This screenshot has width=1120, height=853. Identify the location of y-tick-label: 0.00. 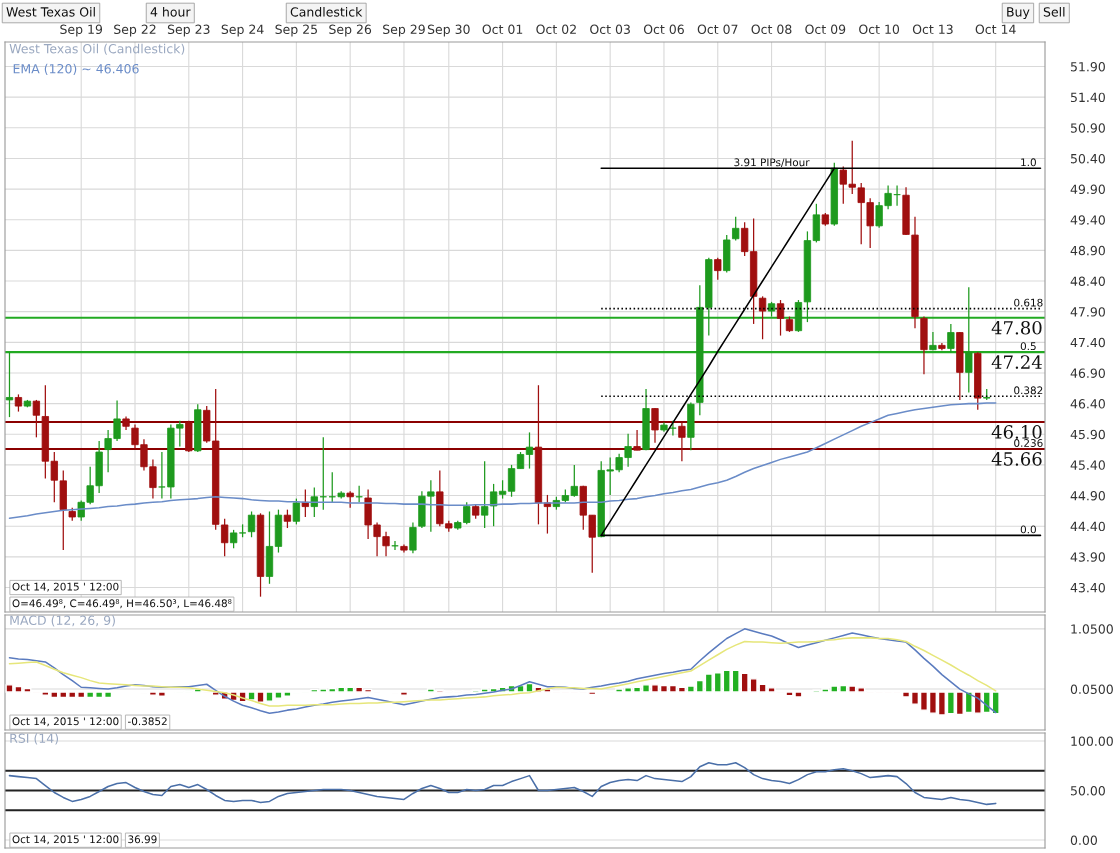
(1083, 840).